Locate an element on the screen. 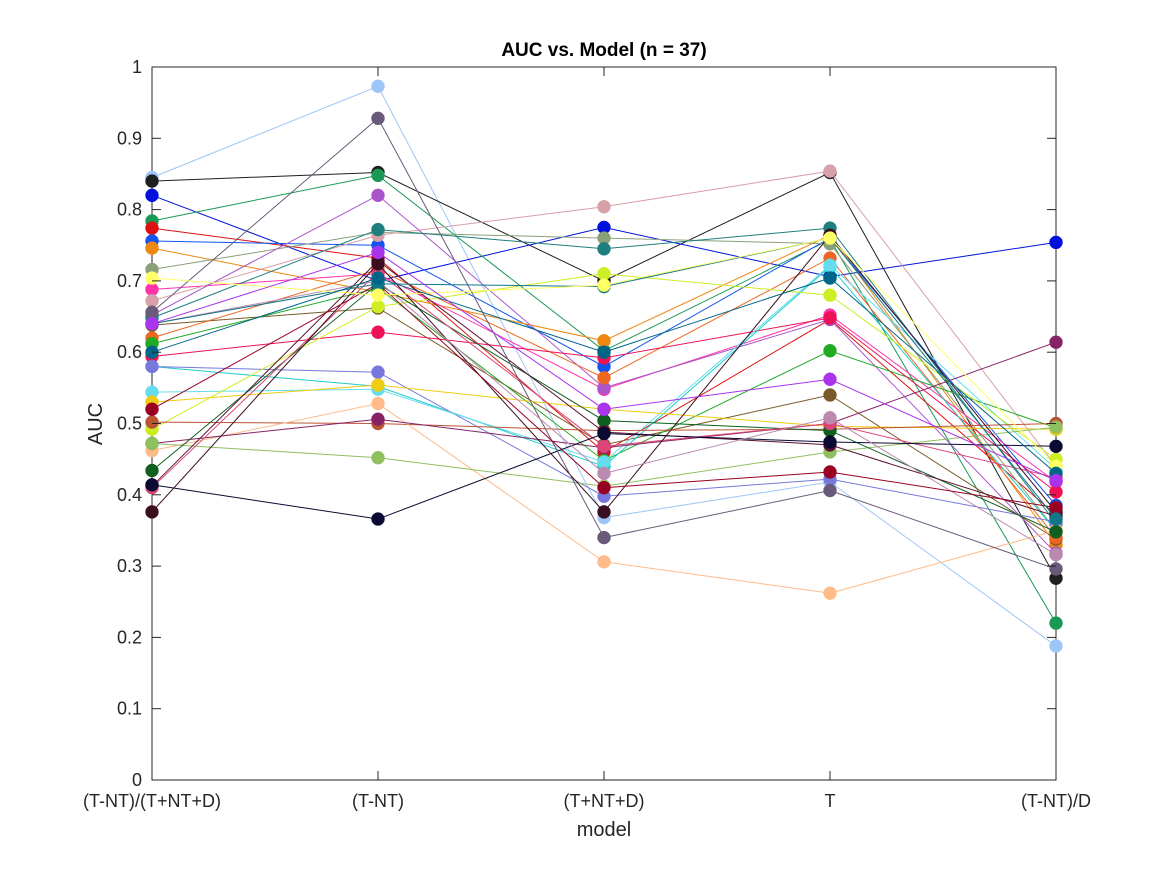 This screenshot has width=1167, height=875. y-tick-label: 0.7 is located at coordinates (129, 281).